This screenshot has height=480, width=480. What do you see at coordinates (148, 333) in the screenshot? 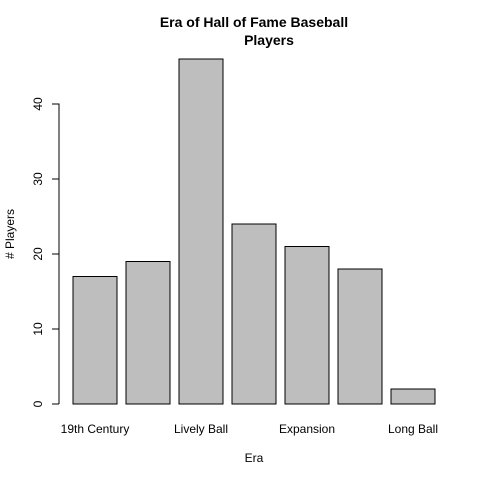
I see `bar-dead-ball` at bounding box center [148, 333].